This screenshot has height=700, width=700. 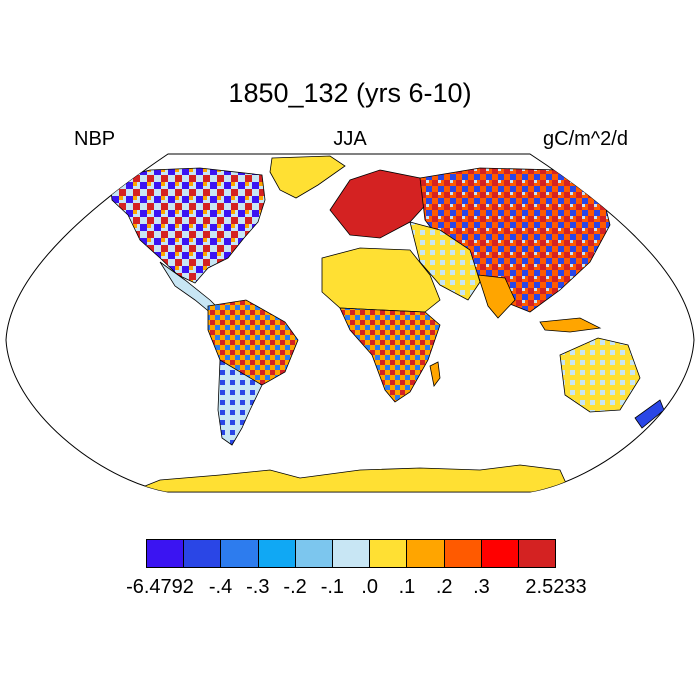 What do you see at coordinates (307, 177) in the screenshot?
I see `greenland-region` at bounding box center [307, 177].